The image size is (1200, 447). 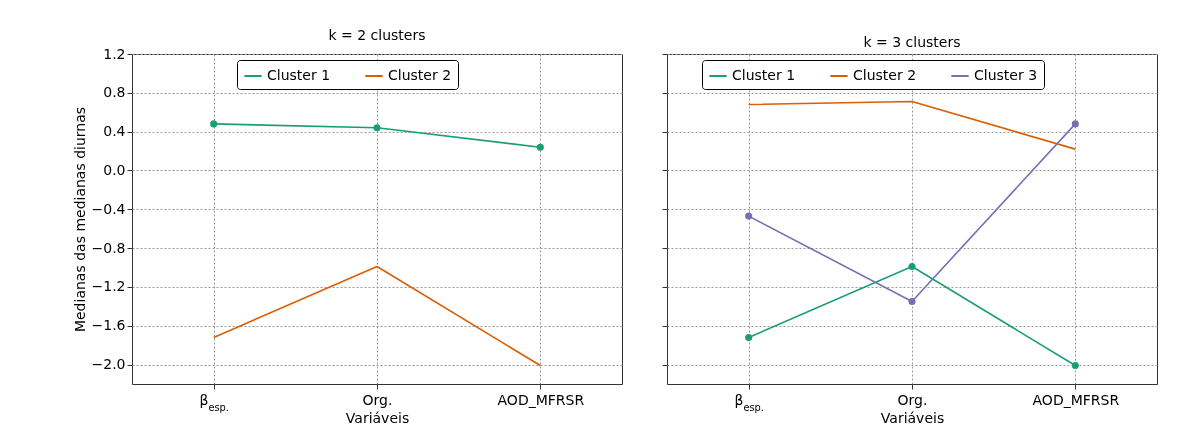 I want to click on y-tick-label: 0.8, so click(x=114, y=92).